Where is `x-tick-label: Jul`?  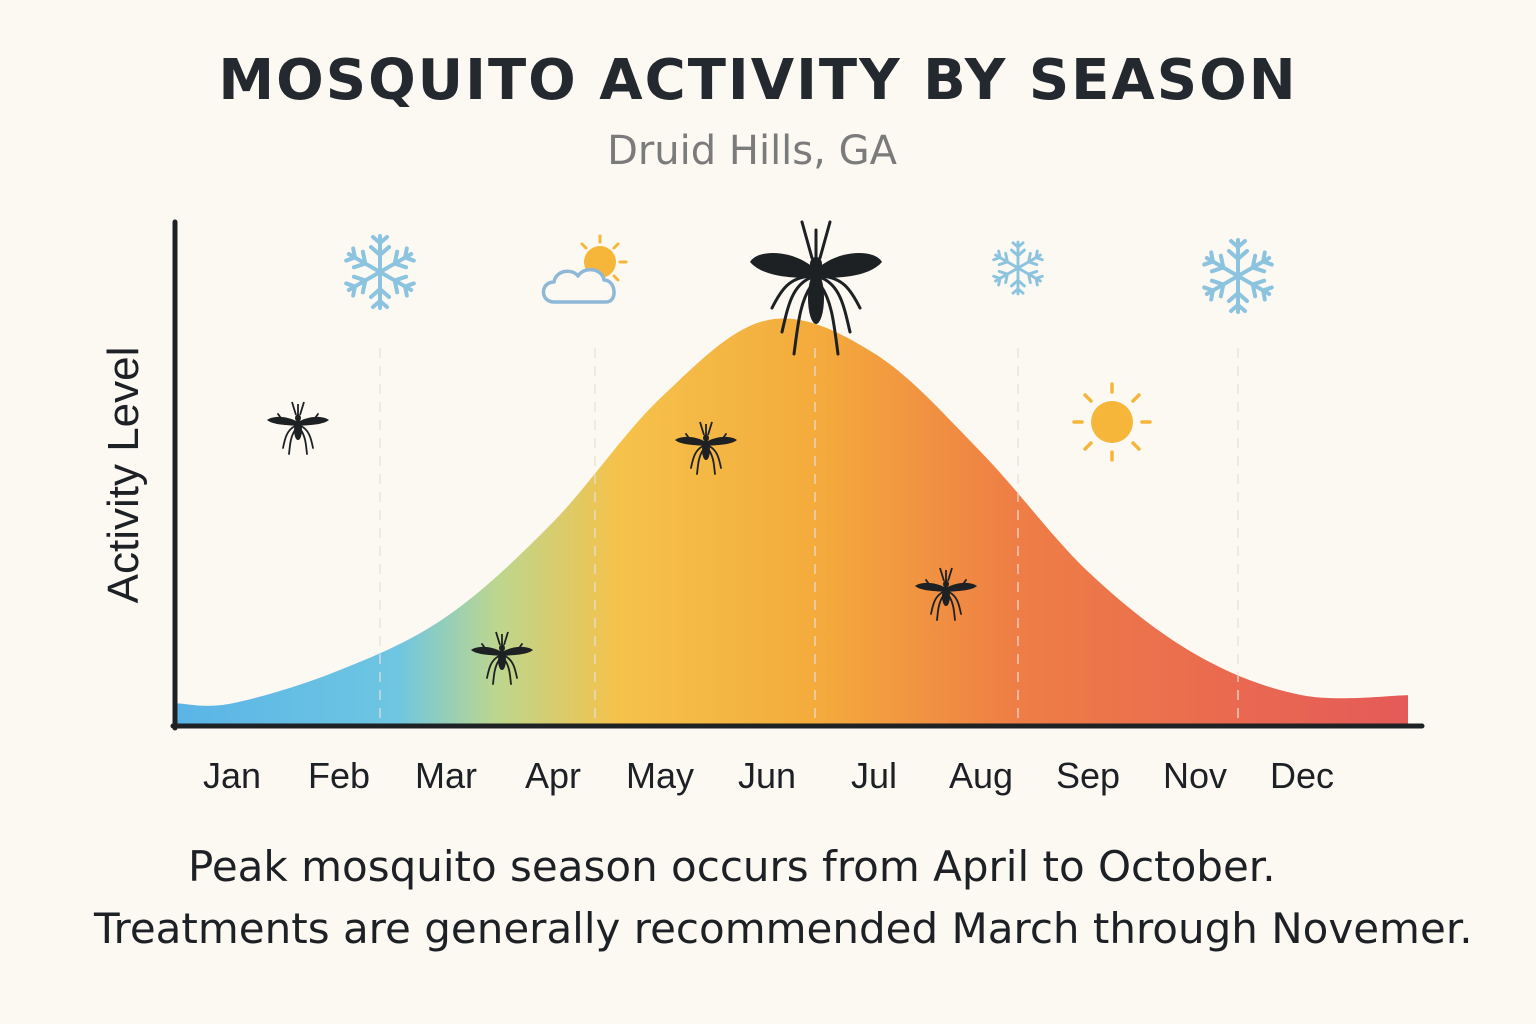
x-tick-label: Jul is located at coordinates (874, 775).